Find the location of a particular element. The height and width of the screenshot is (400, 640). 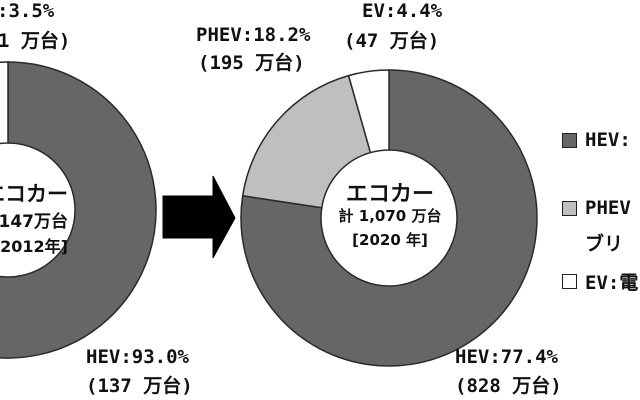

ev-label-pct: EV:4.4% is located at coordinates (402, 11).